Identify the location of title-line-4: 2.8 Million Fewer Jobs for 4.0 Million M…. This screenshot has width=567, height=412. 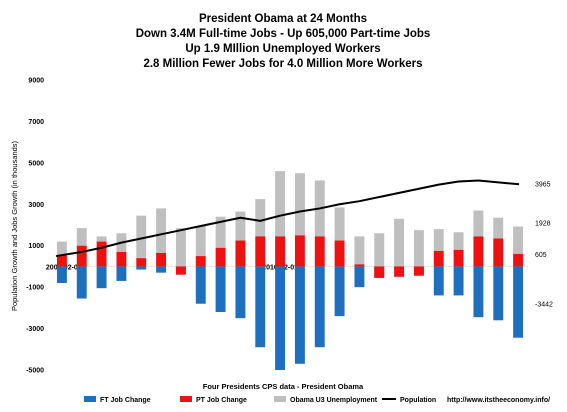
(282, 64).